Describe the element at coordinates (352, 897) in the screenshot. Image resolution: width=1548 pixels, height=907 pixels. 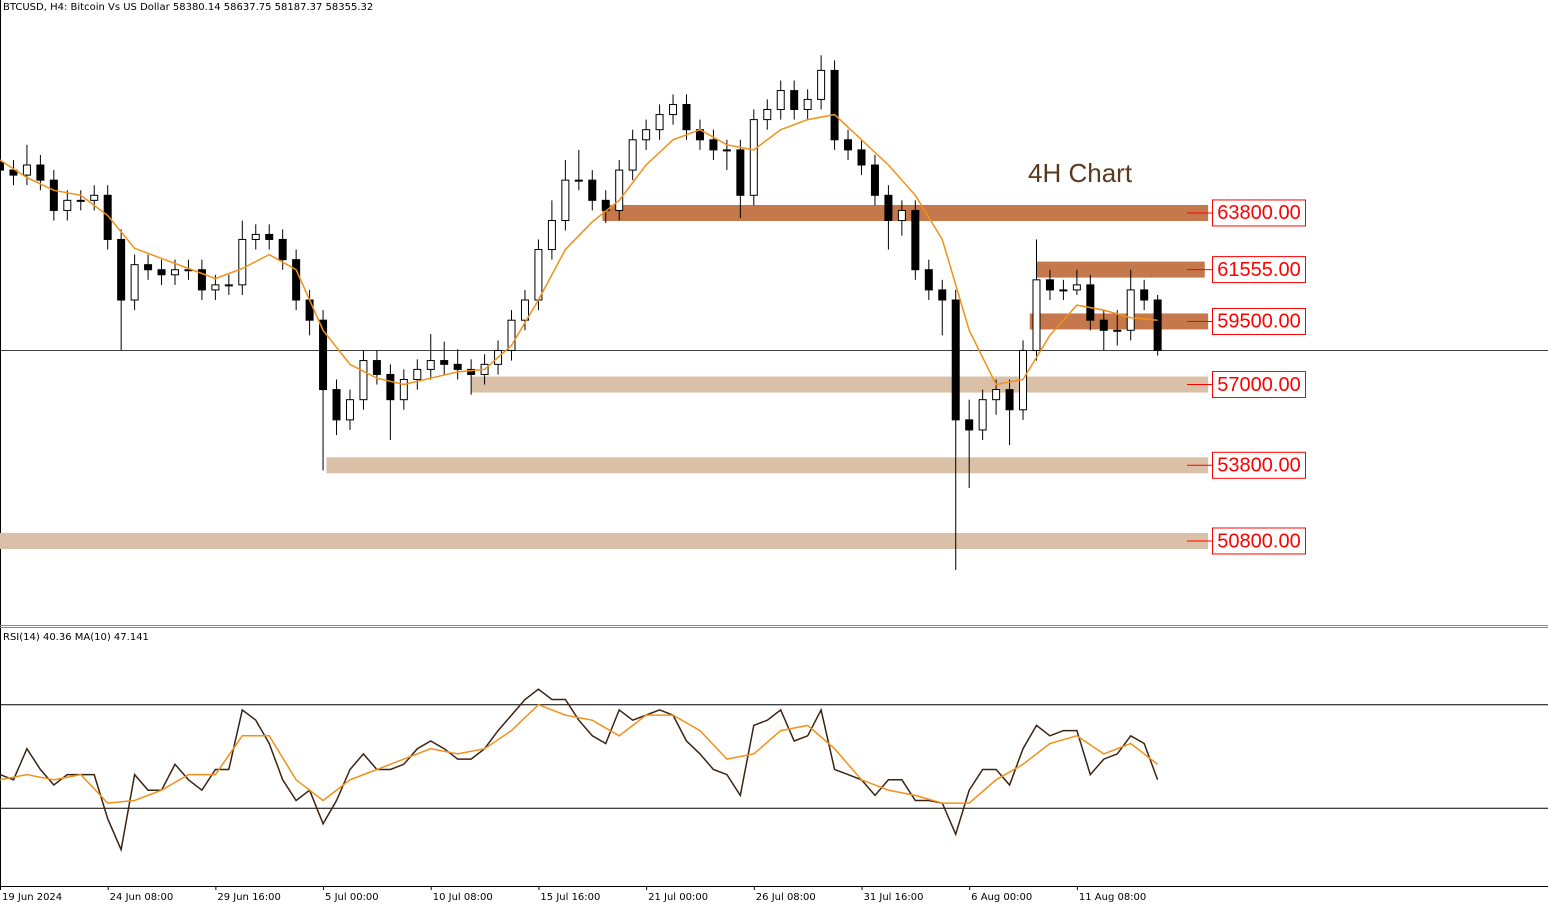
I see `x-tick-label: 5 Jul 00:00` at that location.